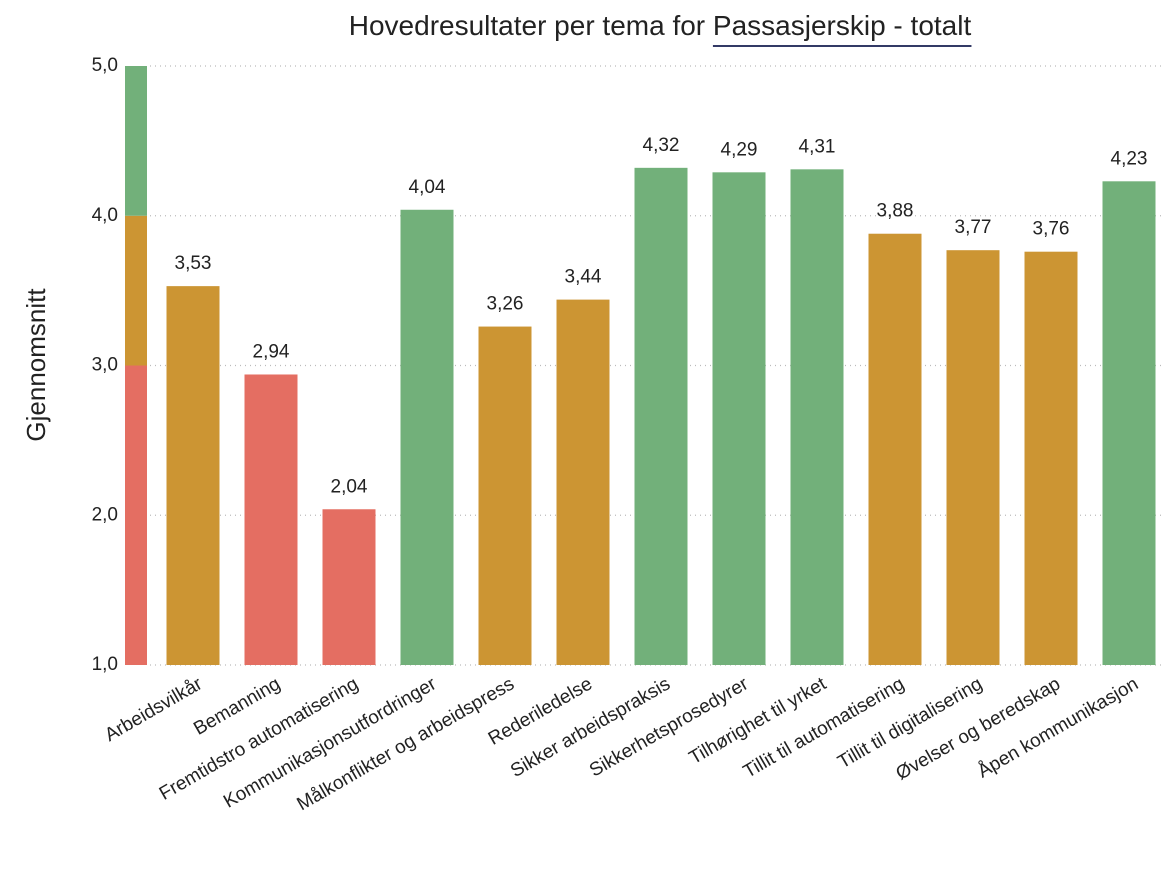 The width and height of the screenshot is (1166, 876). Describe the element at coordinates (1051, 229) in the screenshot. I see `data-label: 3,76` at that location.